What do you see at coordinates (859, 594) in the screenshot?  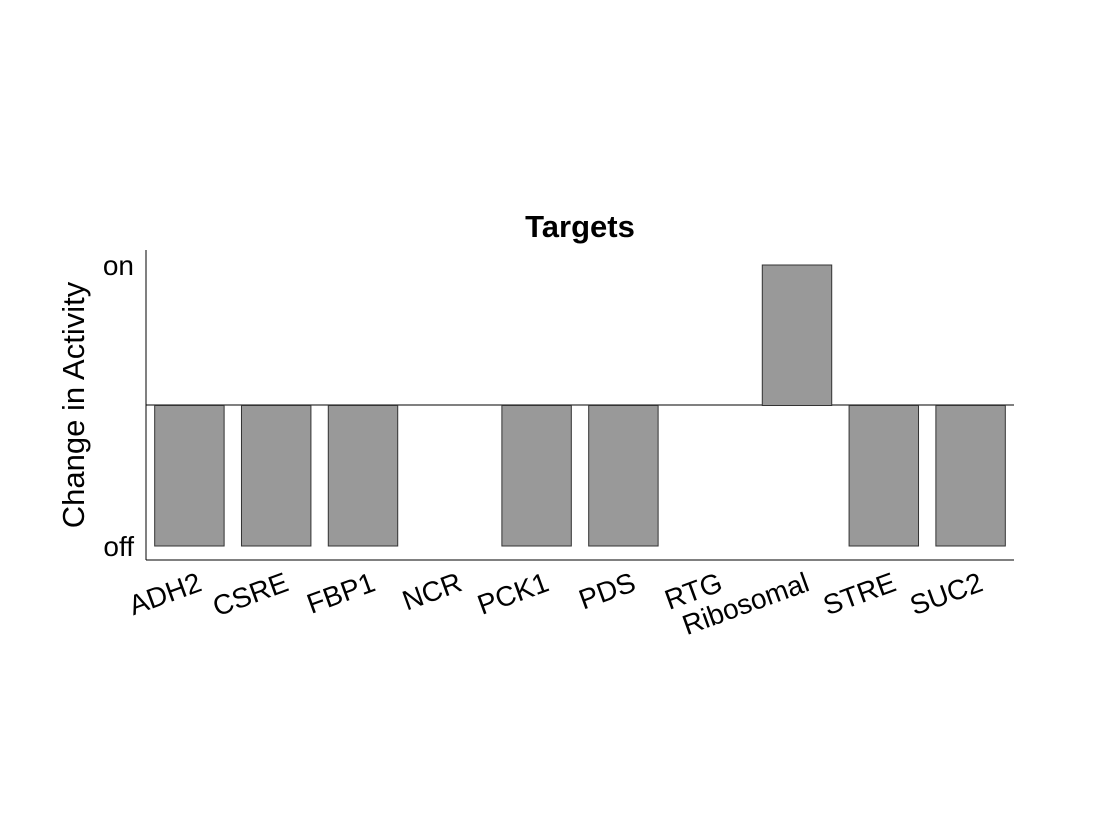 I see `x-tick-label: STRE` at bounding box center [859, 594].